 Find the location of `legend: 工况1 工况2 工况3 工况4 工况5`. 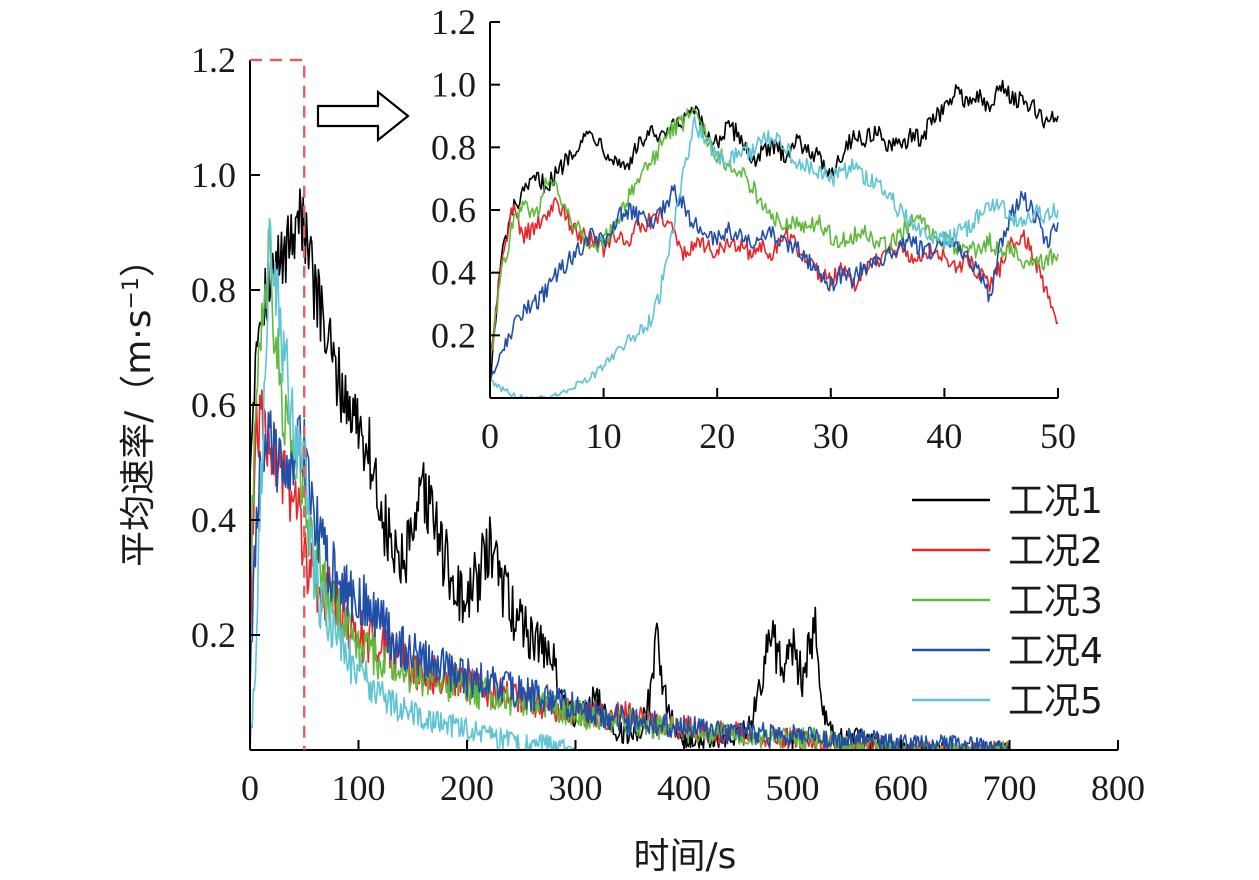

legend: 工况1 工况2 工况3 工况4 工况5 is located at coordinates (1007, 601).